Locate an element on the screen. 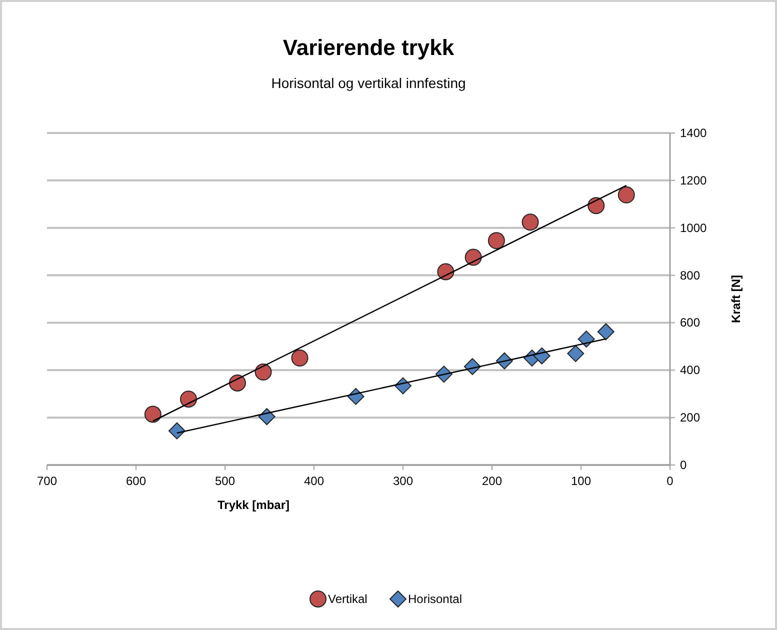 Image resolution: width=777 pixels, height=630 pixels. legend-label: Vertikal is located at coordinates (348, 599).